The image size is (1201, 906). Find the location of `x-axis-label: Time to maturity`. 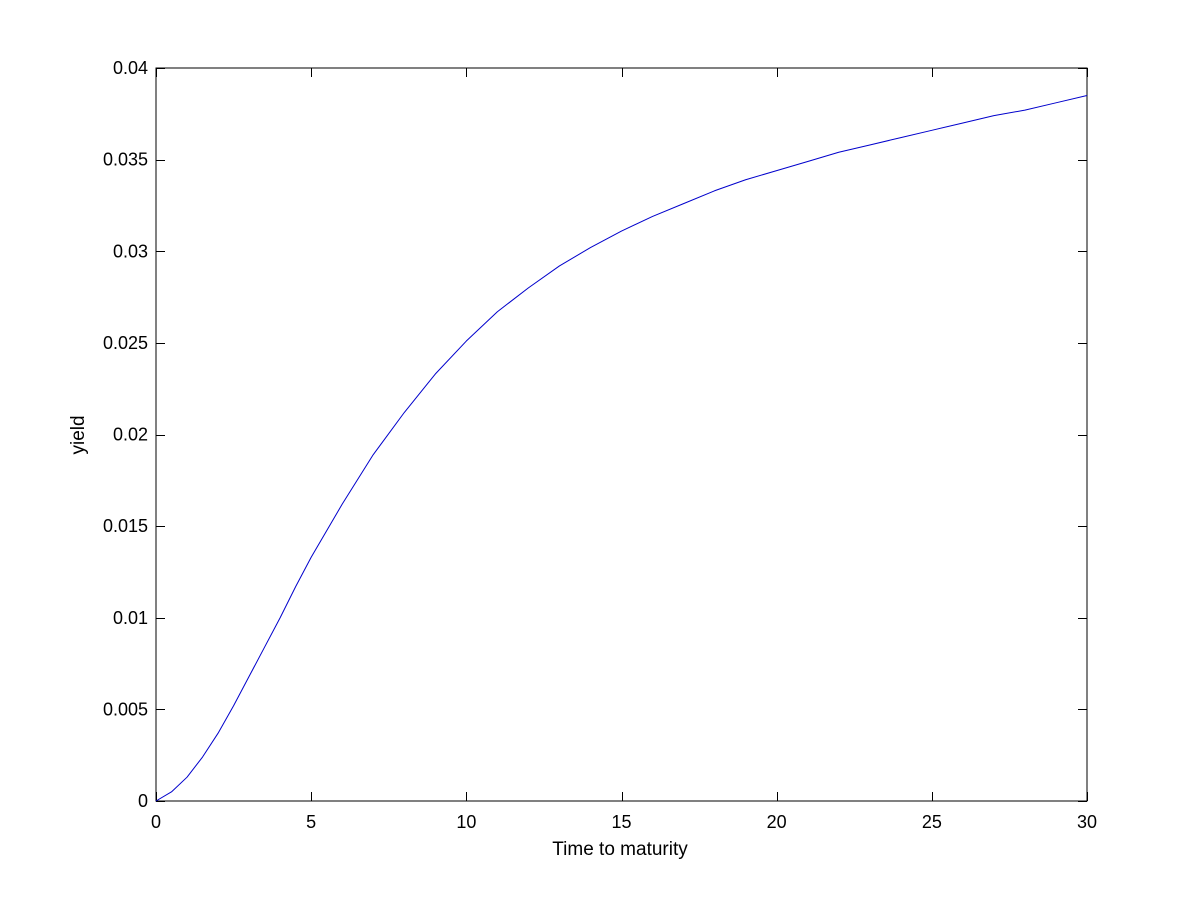

x-axis-label: Time to maturity is located at coordinates (620, 849).